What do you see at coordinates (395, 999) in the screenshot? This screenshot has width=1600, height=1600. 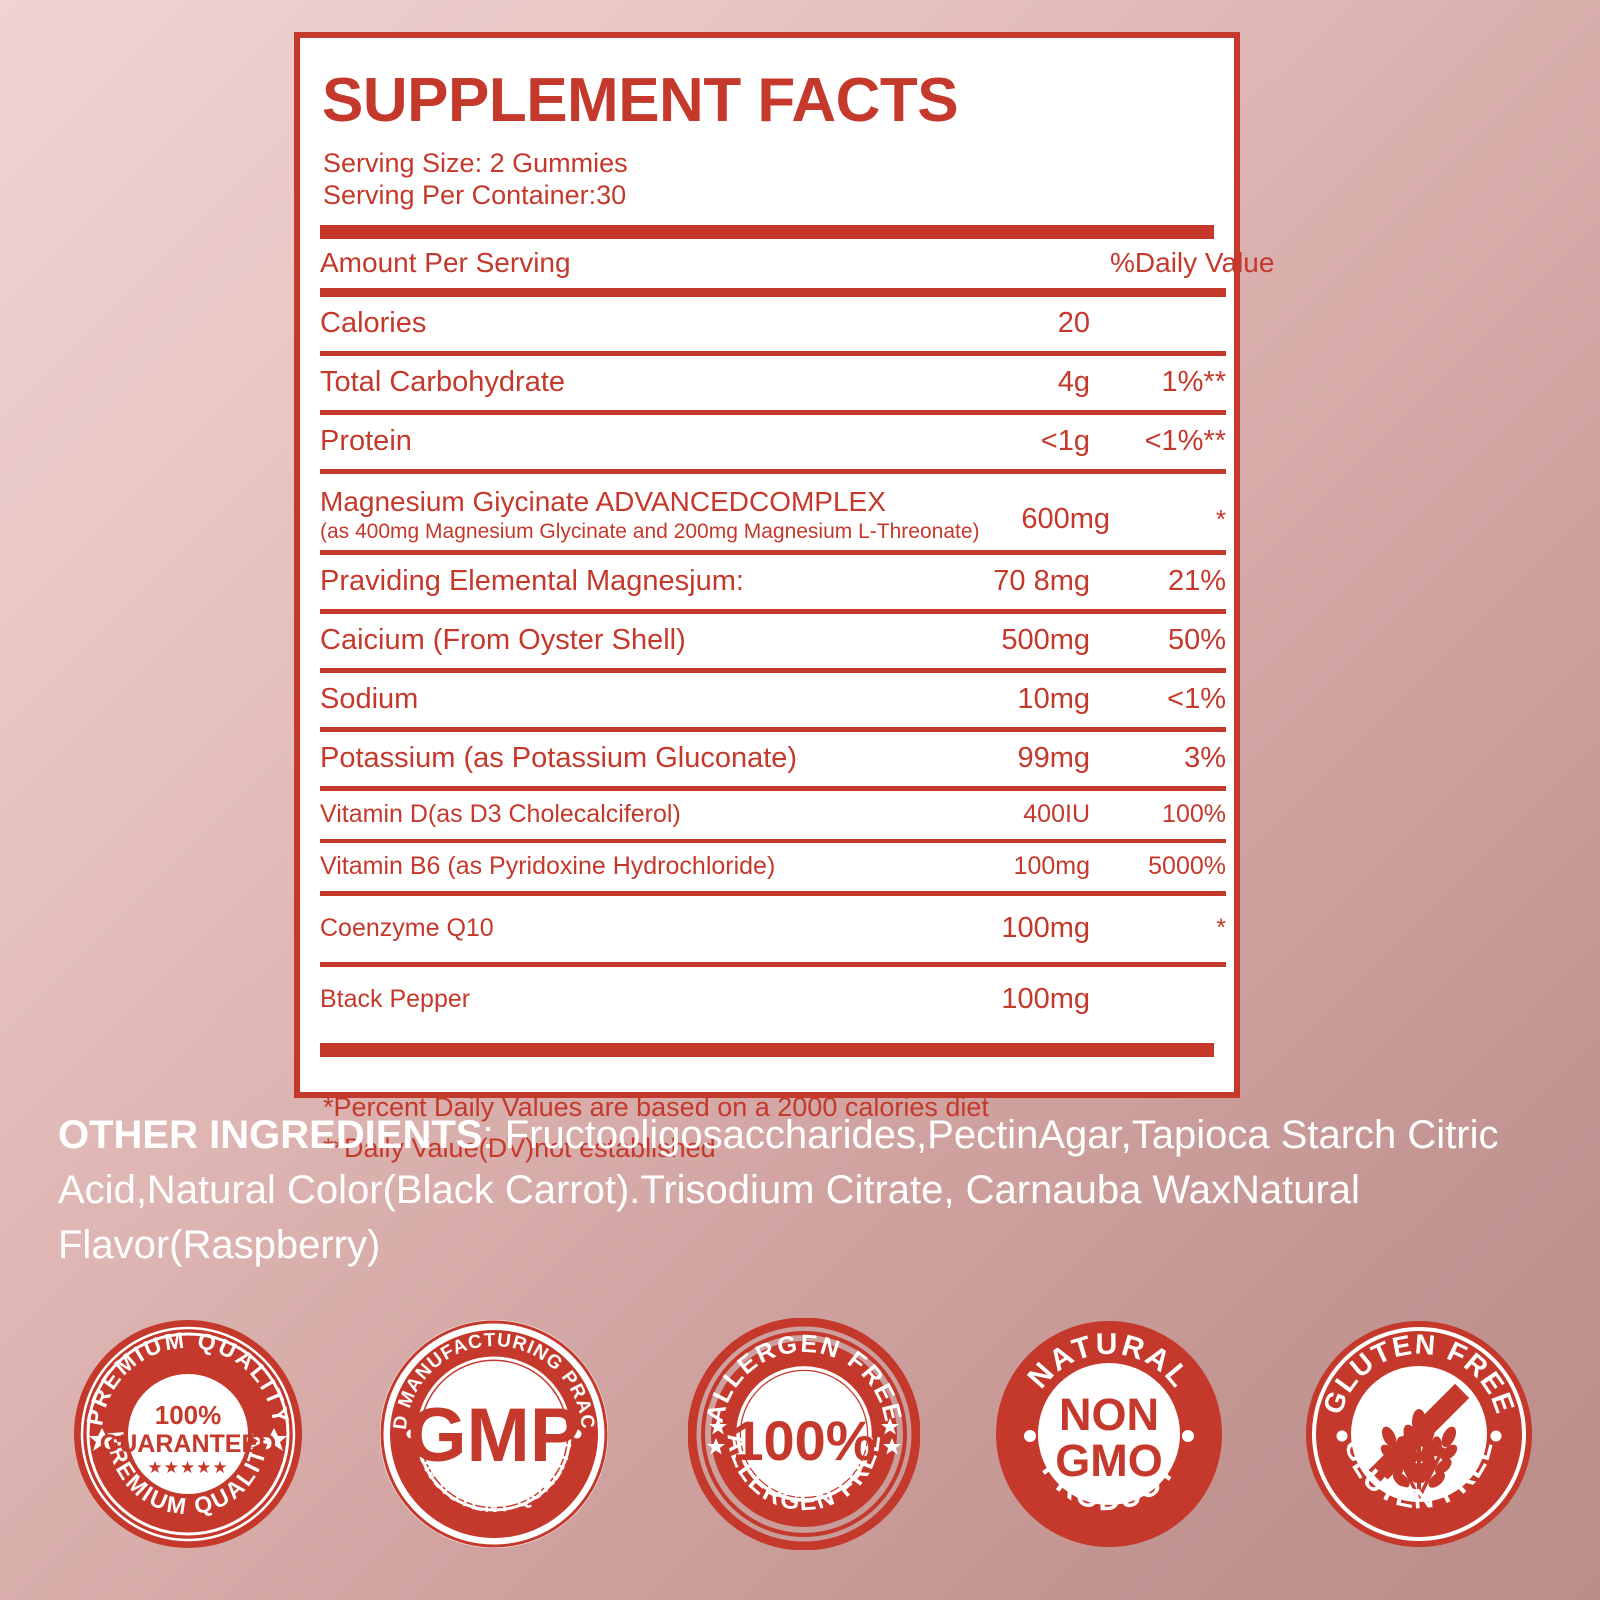 I see `row-name: Btack Pepper` at bounding box center [395, 999].